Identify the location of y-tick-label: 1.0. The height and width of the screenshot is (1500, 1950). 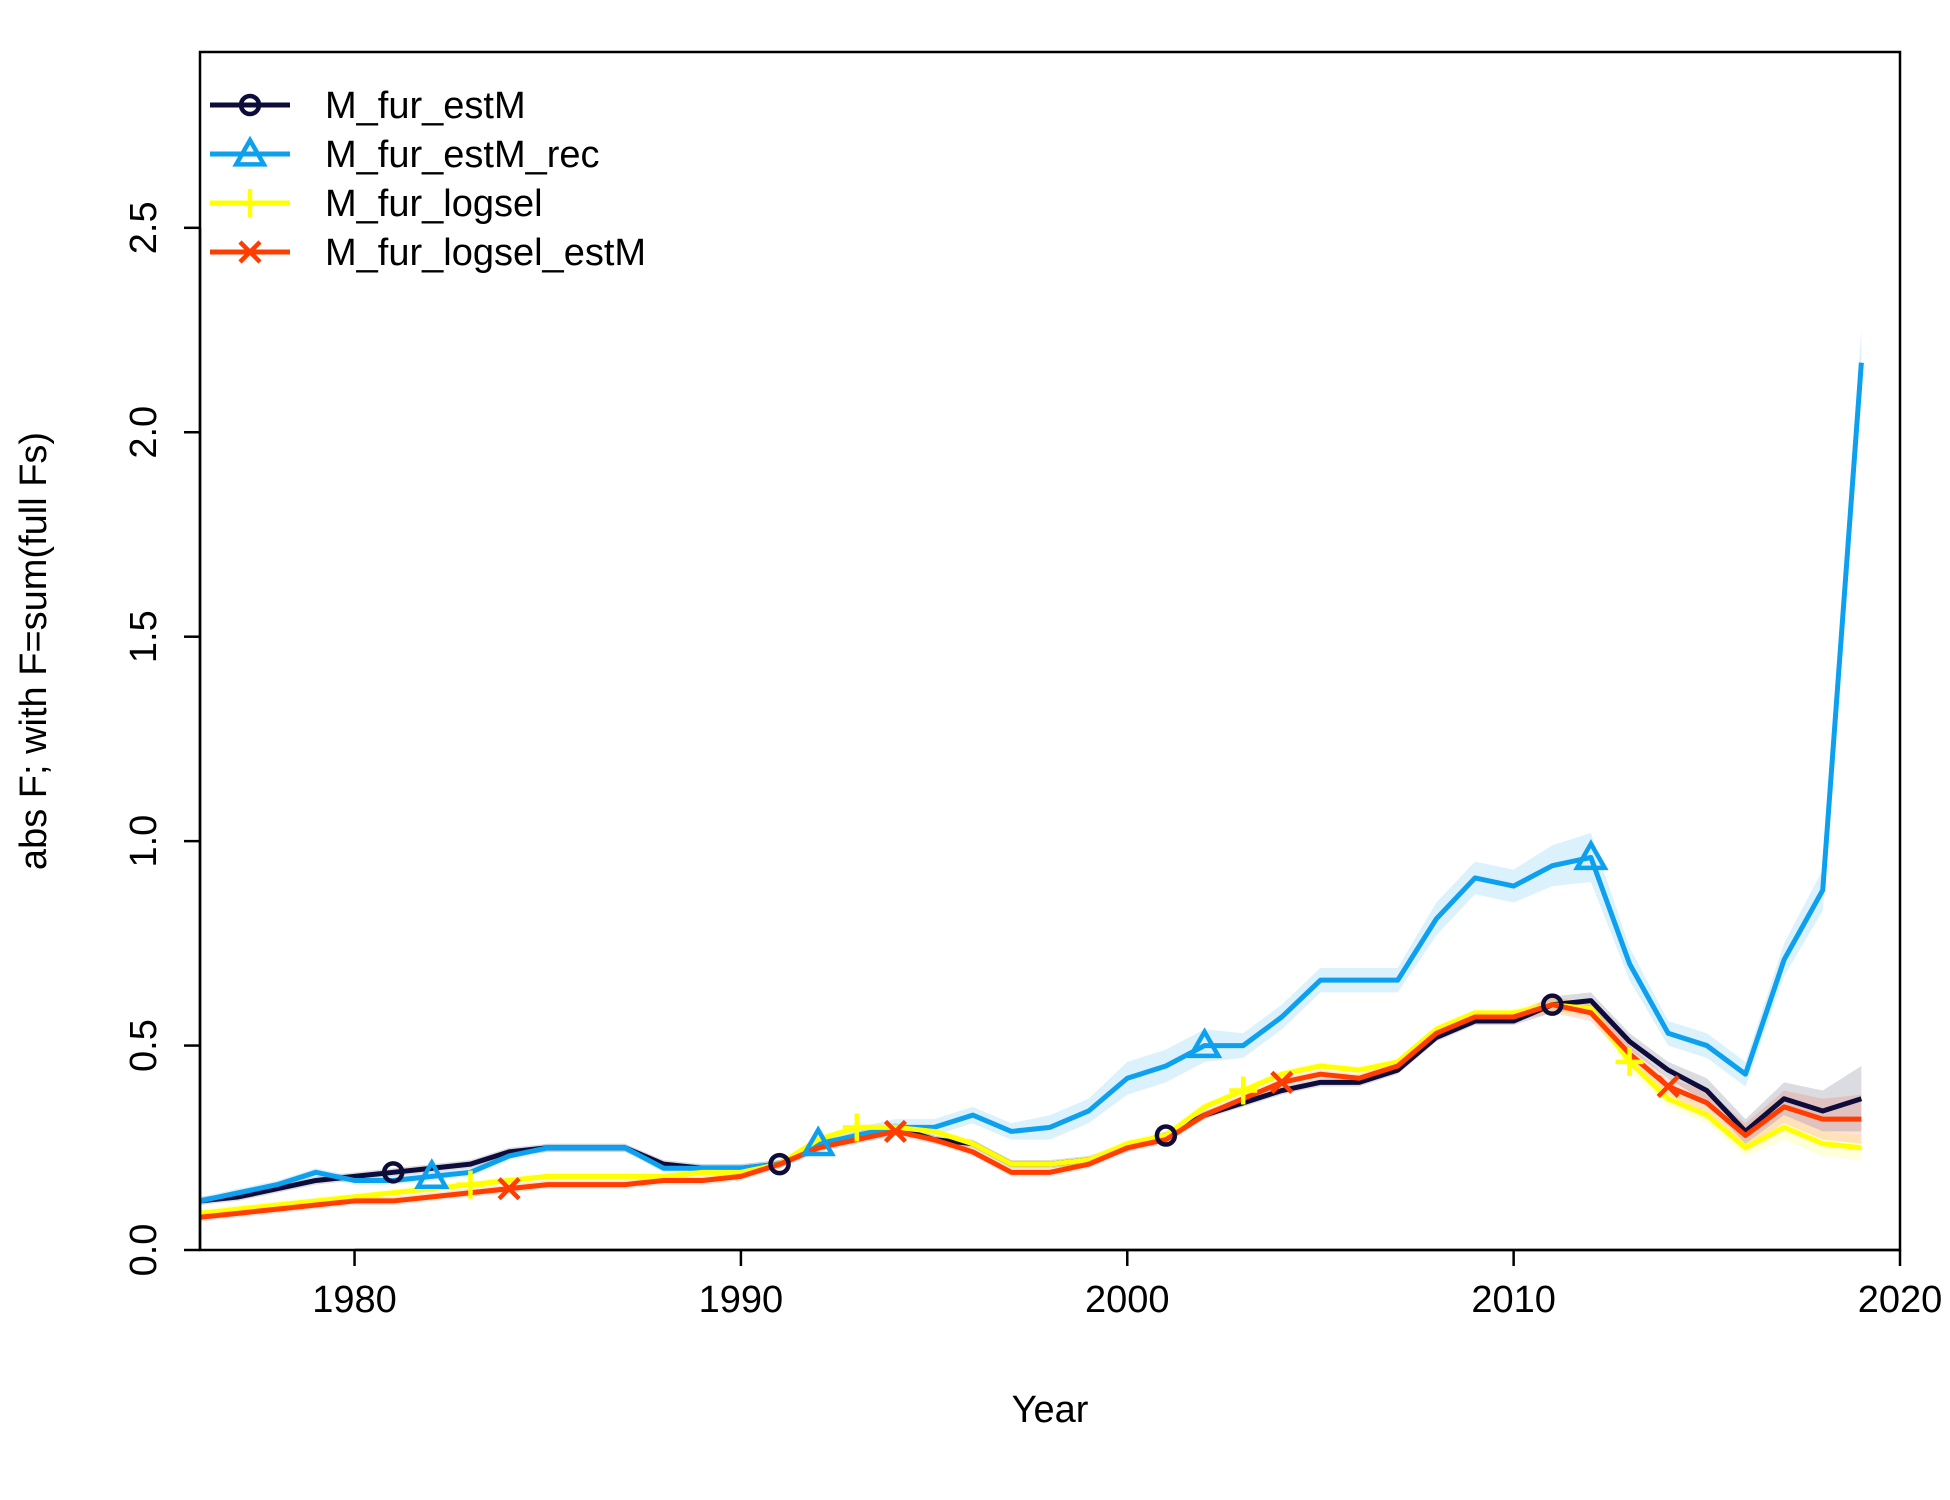
(144, 841).